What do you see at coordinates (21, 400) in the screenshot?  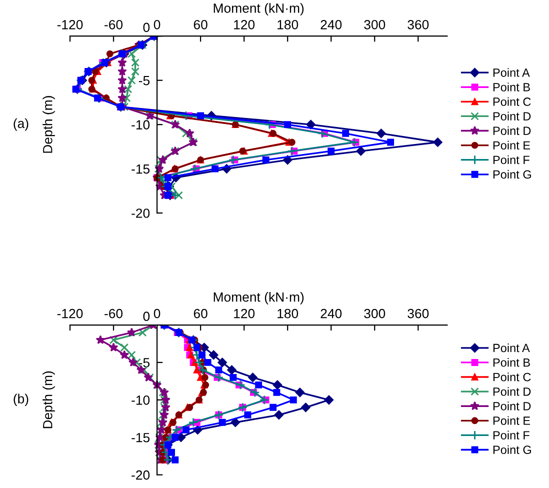 I see `text: (b)` at bounding box center [21, 400].